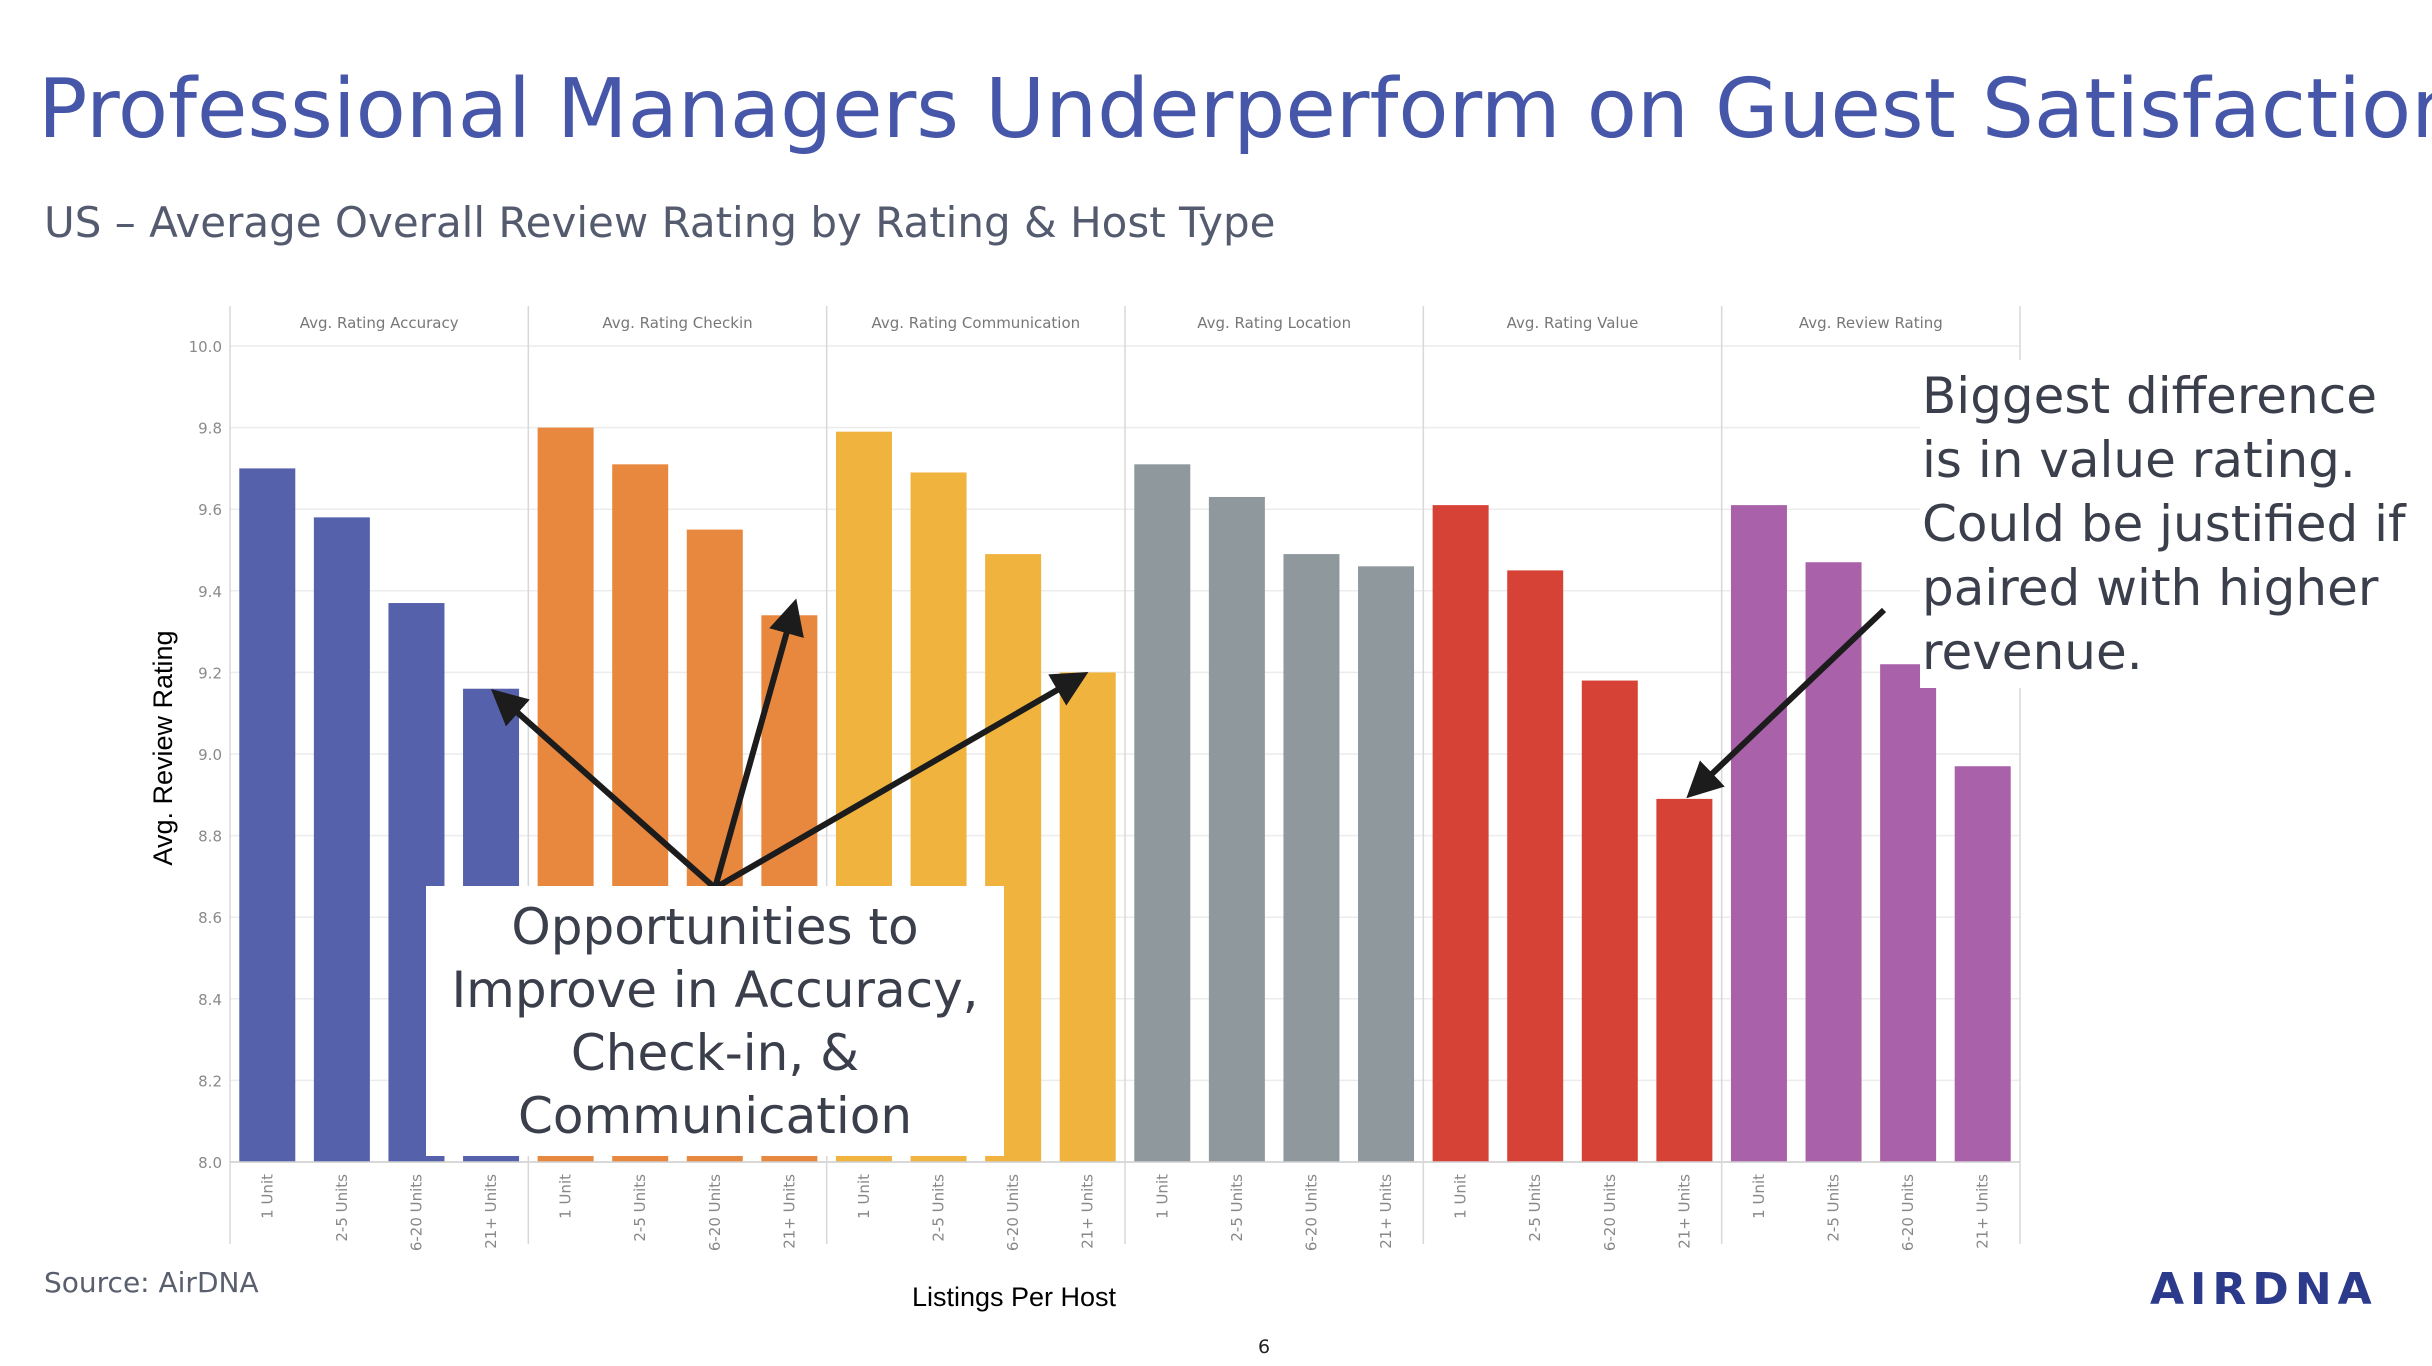 Image resolution: width=2432 pixels, height=1366 pixels. I want to click on y-tick-label: 8.6, so click(210, 918).